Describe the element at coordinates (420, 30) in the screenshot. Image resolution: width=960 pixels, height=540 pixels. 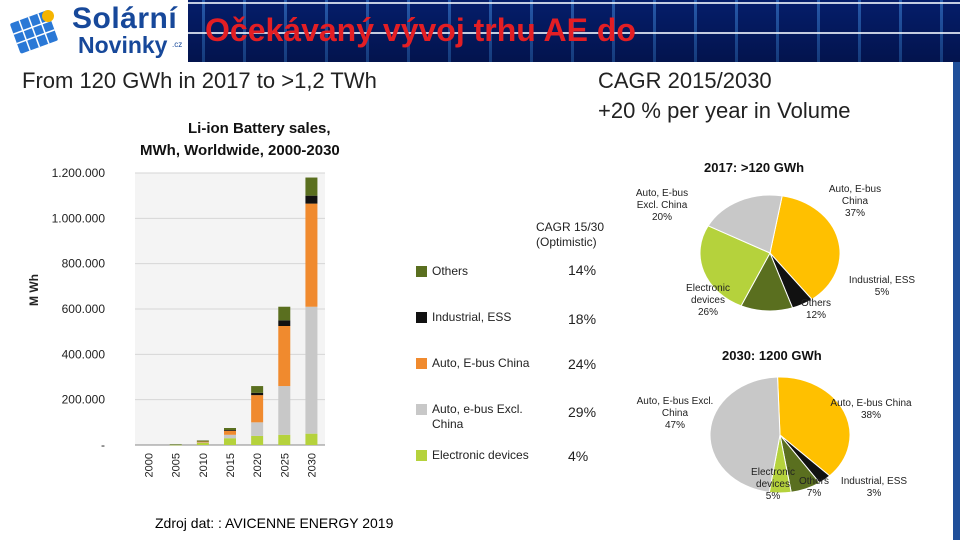
I see `slide-title: Očekávaný vývoj trhu AE do` at that location.